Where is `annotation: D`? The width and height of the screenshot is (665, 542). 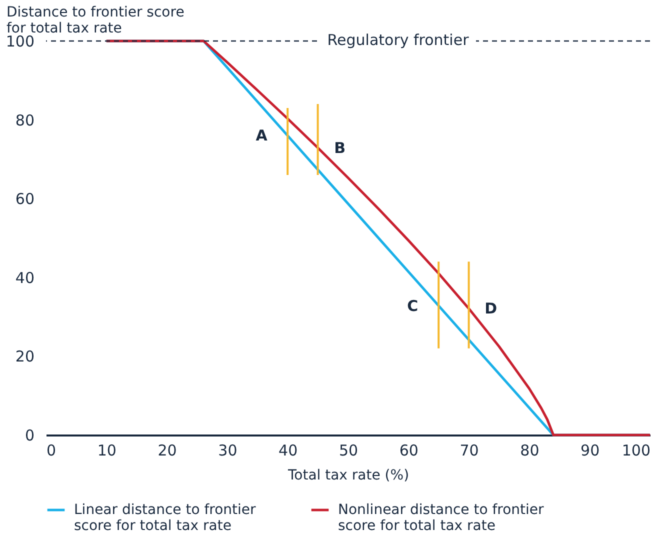
annotation: D is located at coordinates (491, 309).